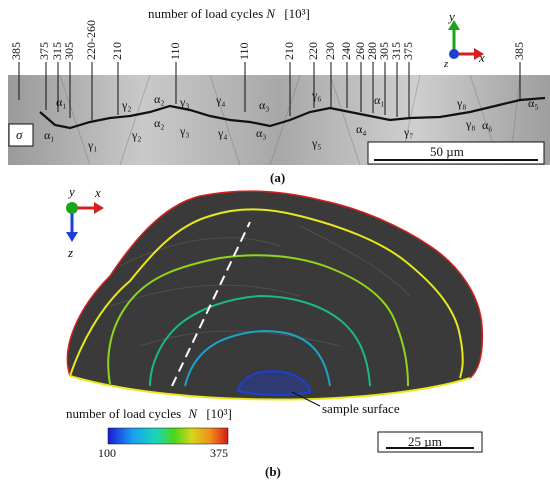 The height and width of the screenshot is (484, 550). What do you see at coordinates (269, 91) in the screenshot?
I see `cycle-leaders` at bounding box center [269, 91].